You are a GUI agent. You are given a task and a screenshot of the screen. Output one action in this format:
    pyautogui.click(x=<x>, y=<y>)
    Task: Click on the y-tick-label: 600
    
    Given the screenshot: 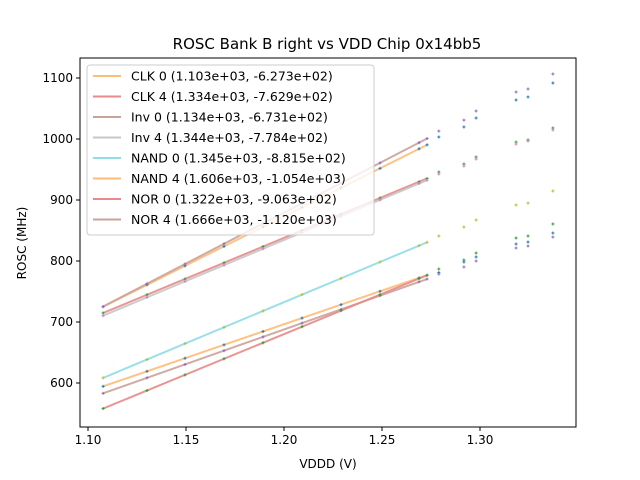 What is the action you would take?
    pyautogui.click(x=61, y=383)
    